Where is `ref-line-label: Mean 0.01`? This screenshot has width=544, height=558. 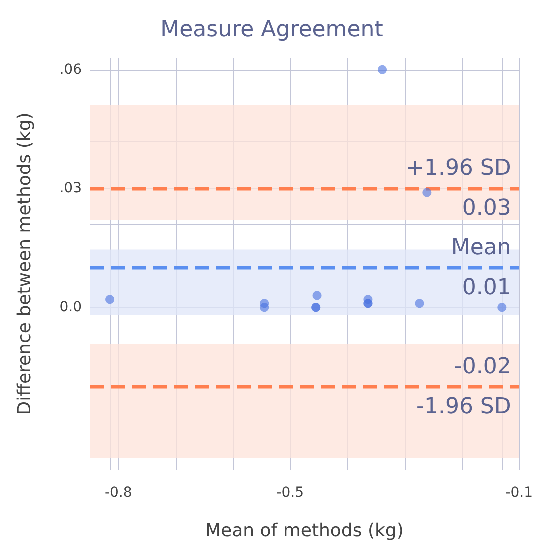 ref-line-label: Mean 0.01 is located at coordinates (481, 267).